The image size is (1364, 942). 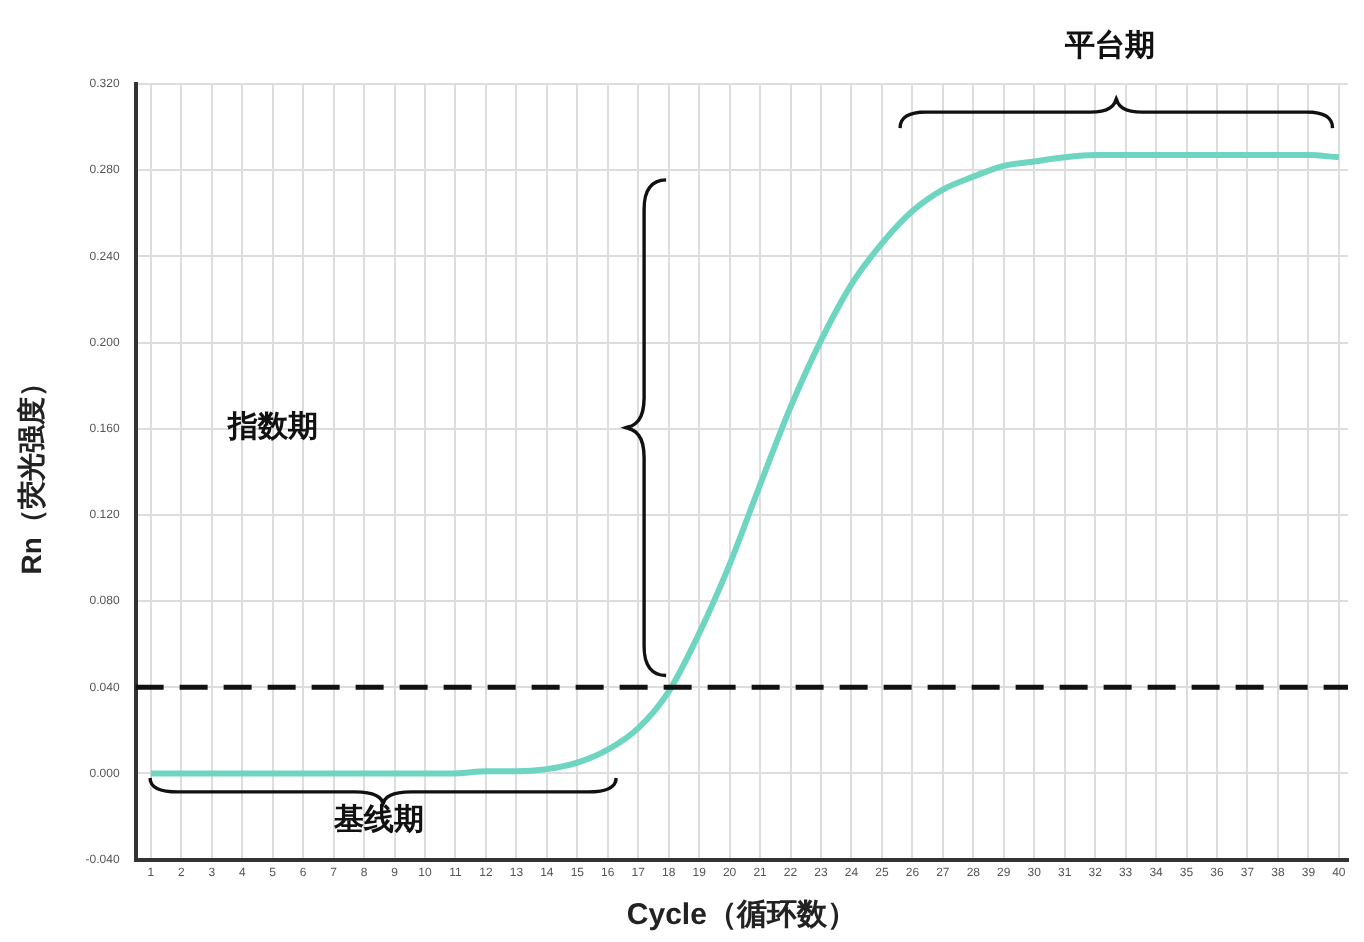 I want to click on text: 平台期, so click(x=1109, y=45).